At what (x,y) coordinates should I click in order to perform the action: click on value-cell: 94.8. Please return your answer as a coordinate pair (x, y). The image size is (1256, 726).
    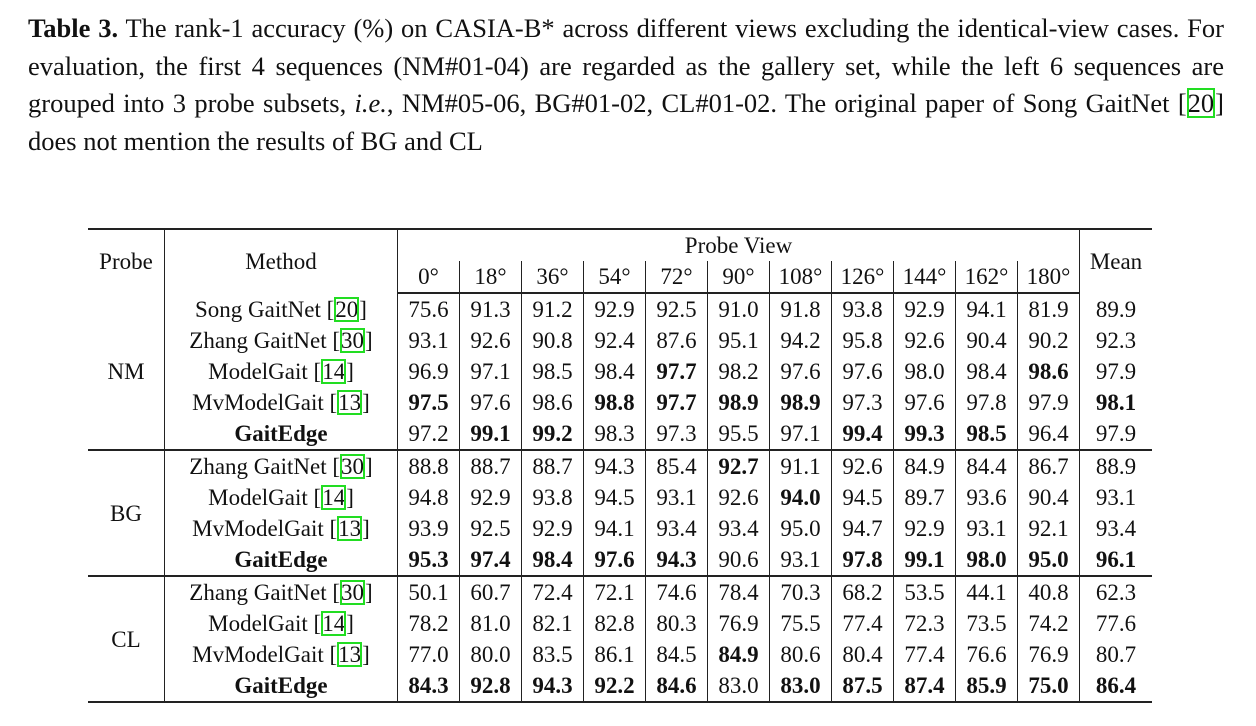
    Looking at the image, I should click on (428, 497).